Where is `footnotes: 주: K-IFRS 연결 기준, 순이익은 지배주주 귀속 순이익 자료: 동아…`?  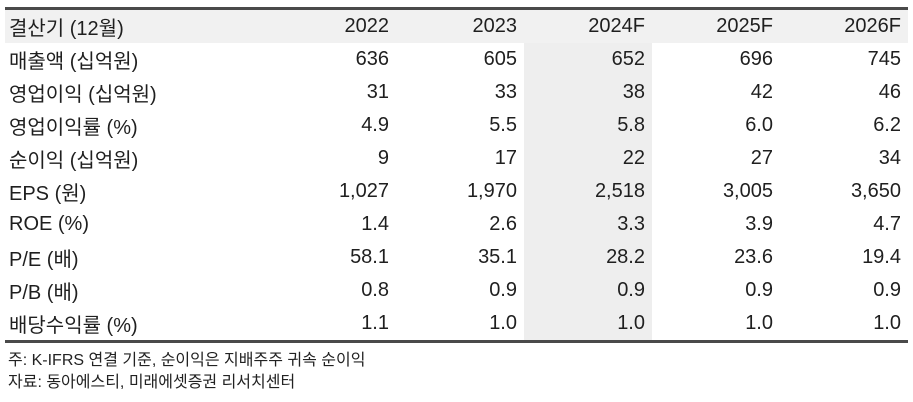 footnotes: 주: K-IFRS 연결 기준, 순이익은 지배주주 귀속 순이익 자료: 동아… is located at coordinates (456, 372).